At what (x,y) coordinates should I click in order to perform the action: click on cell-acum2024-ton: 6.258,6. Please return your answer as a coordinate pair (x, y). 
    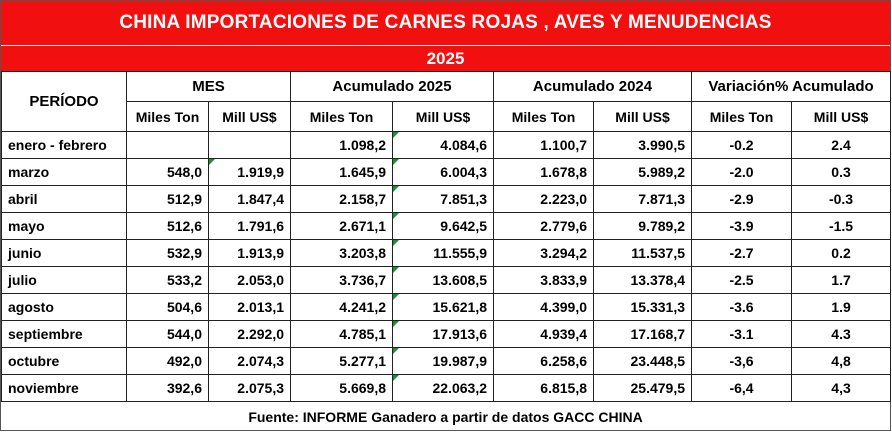
    Looking at the image, I should click on (544, 361).